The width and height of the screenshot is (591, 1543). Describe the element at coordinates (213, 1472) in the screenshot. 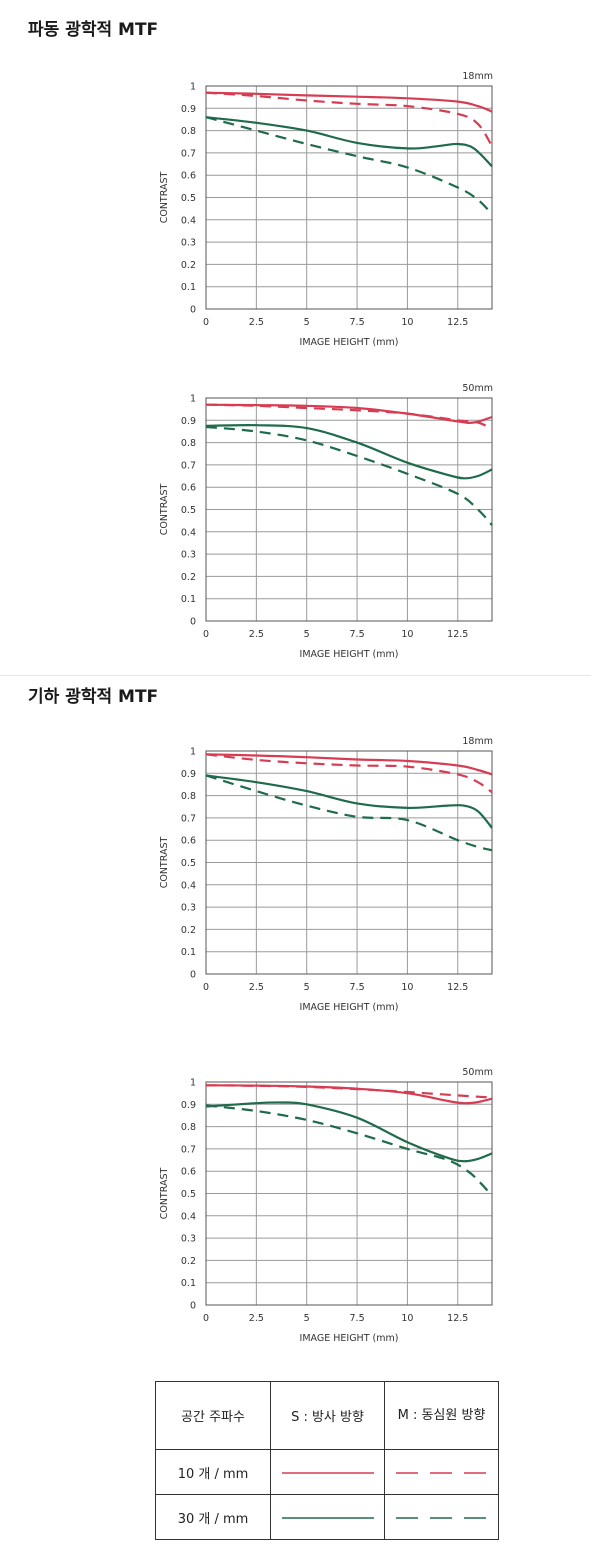

I see `legend-row-10-label: 10 개 / mm` at that location.